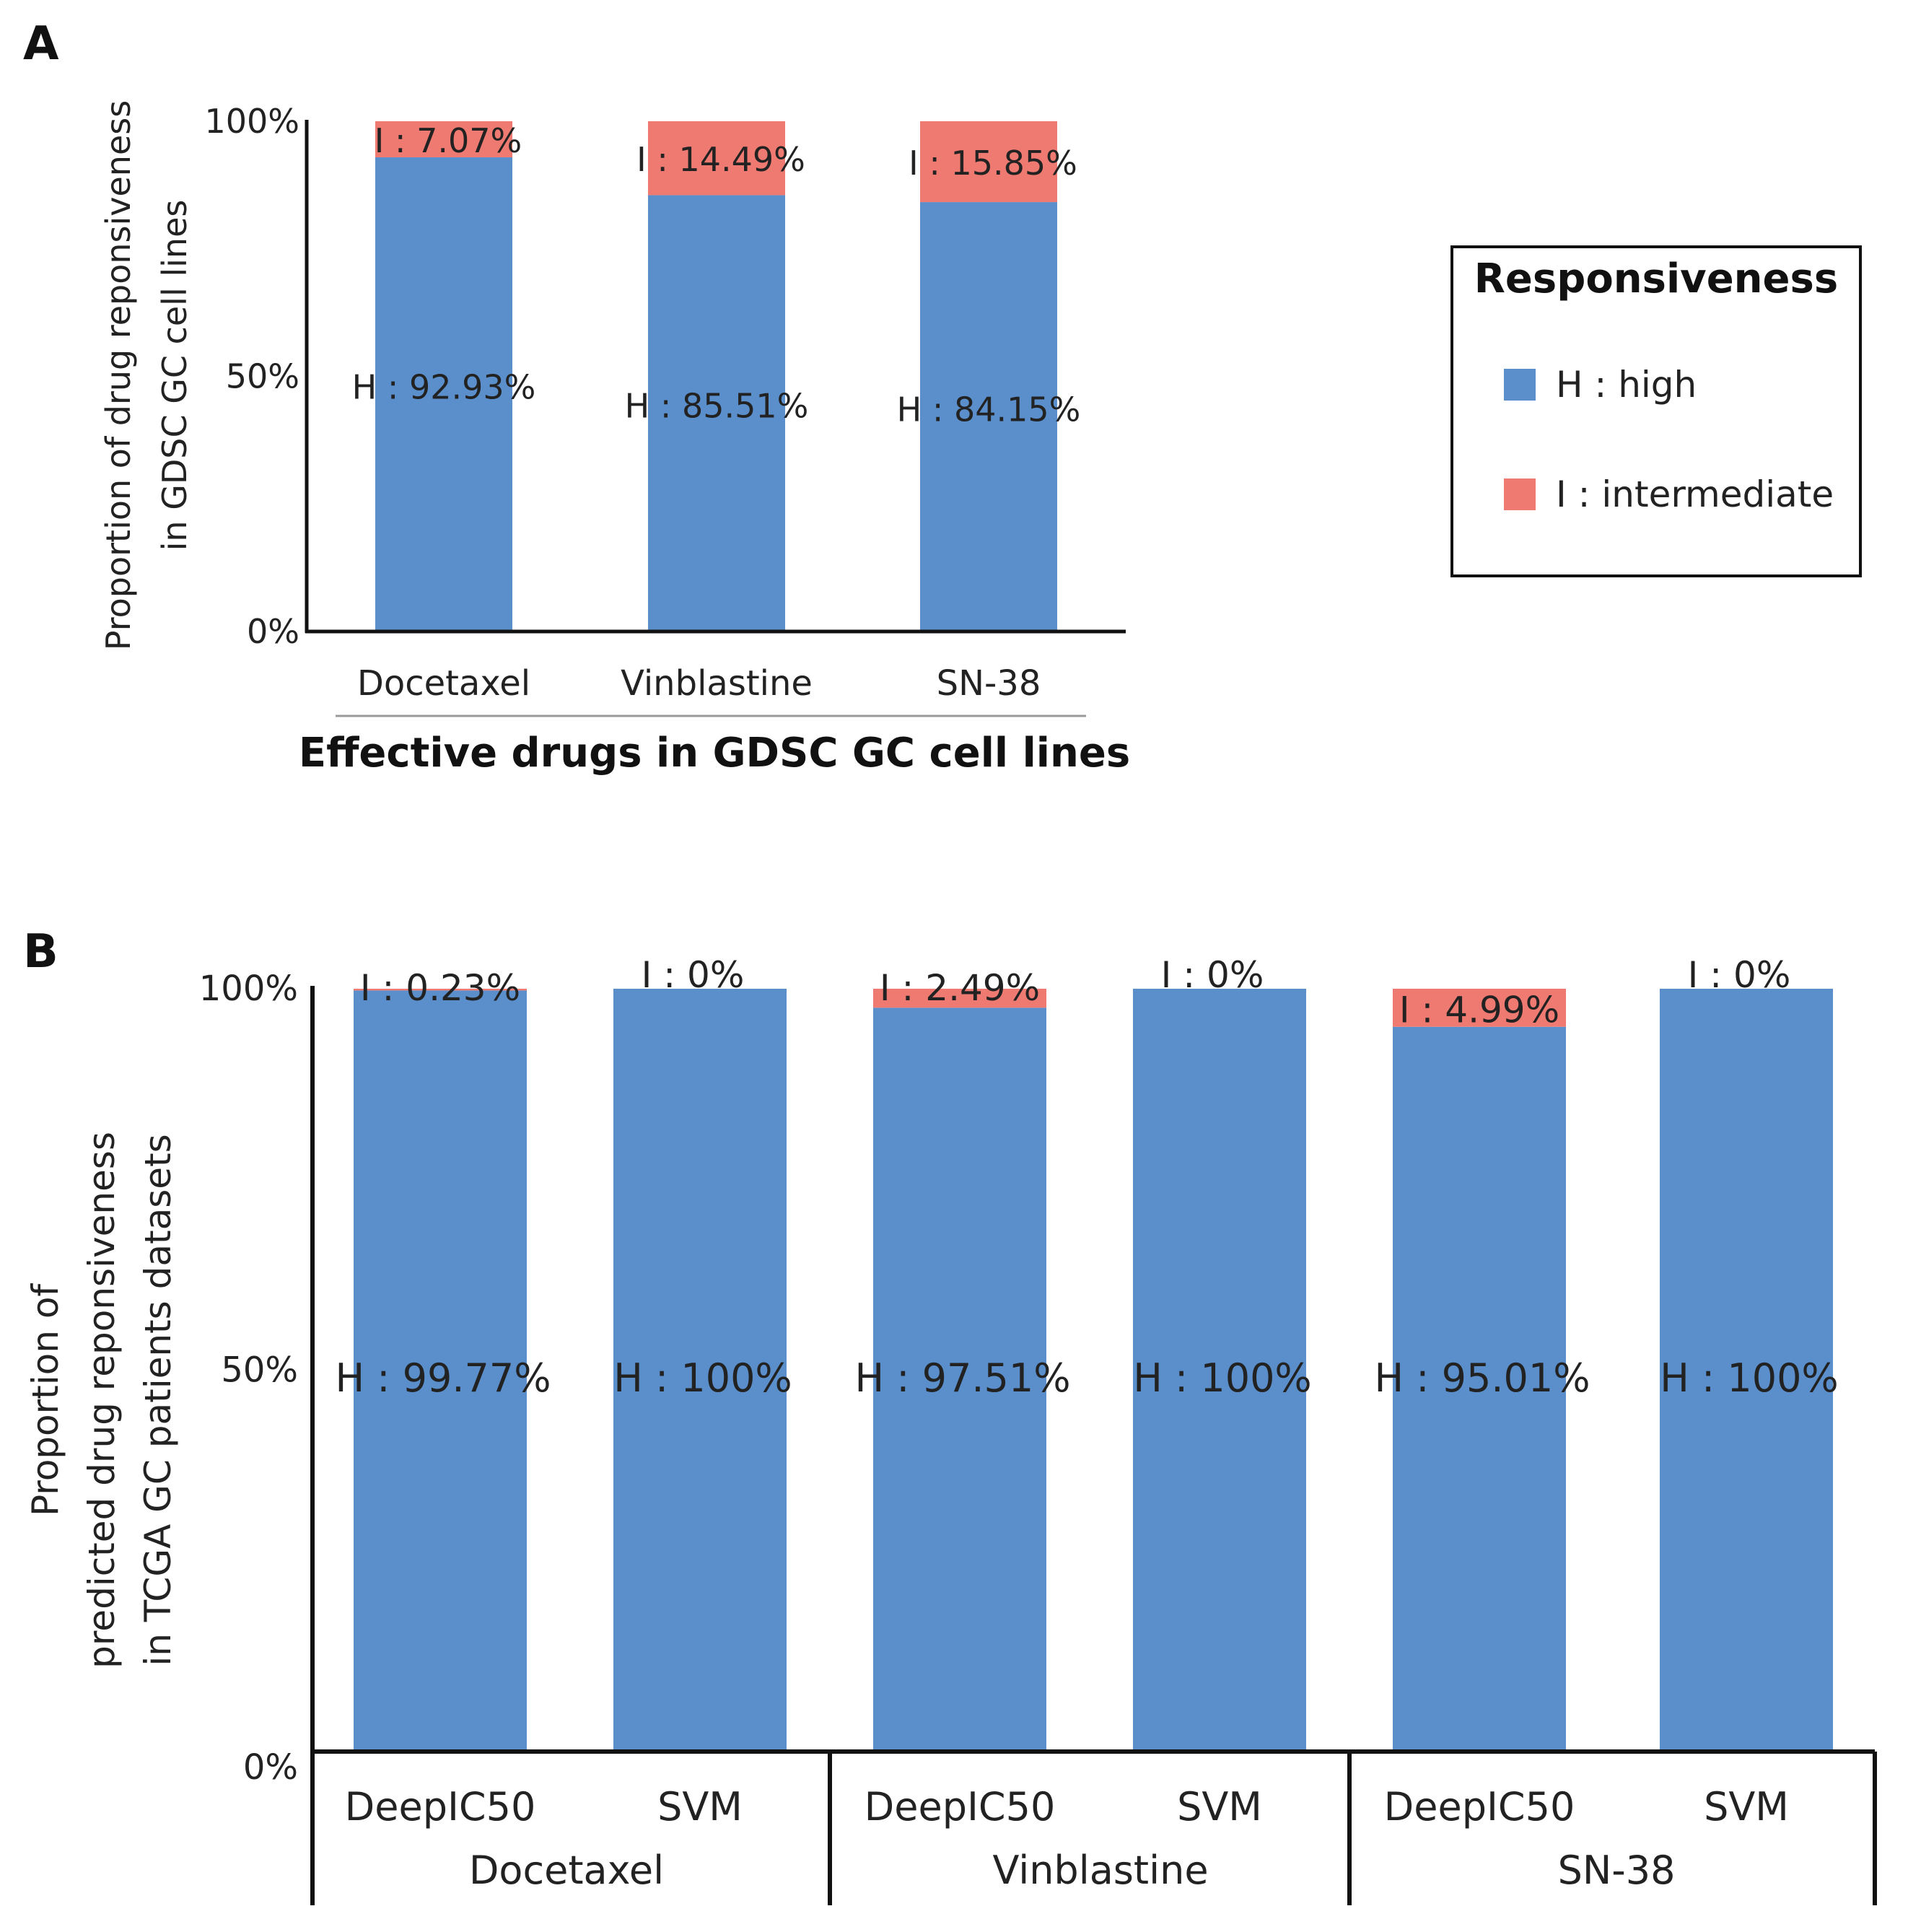  What do you see at coordinates (118, 375) in the screenshot?
I see `y-axis-title-line: Proportion of drug reponsiveness` at bounding box center [118, 375].